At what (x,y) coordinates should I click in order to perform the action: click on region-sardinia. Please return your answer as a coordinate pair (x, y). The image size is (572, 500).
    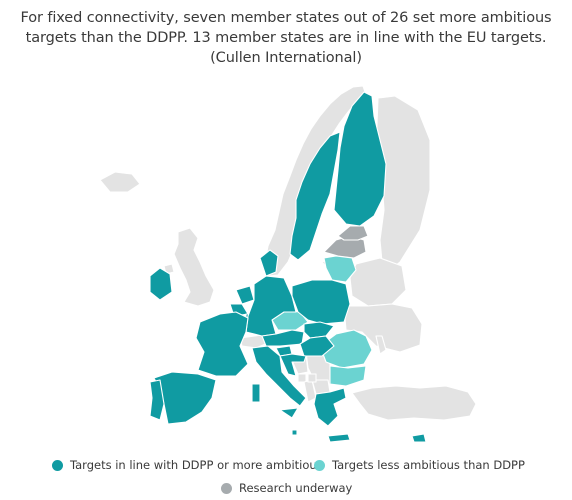
    Looking at the image, I should click on (256, 393).